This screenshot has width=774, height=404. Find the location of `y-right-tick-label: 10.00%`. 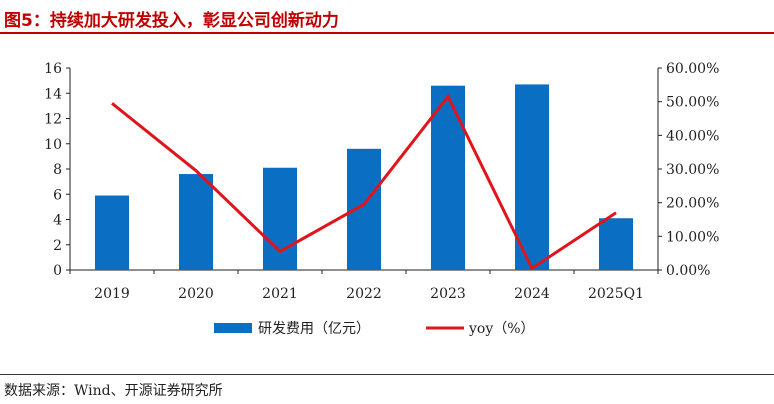

y-right-tick-label: 10.00% is located at coordinates (692, 237).